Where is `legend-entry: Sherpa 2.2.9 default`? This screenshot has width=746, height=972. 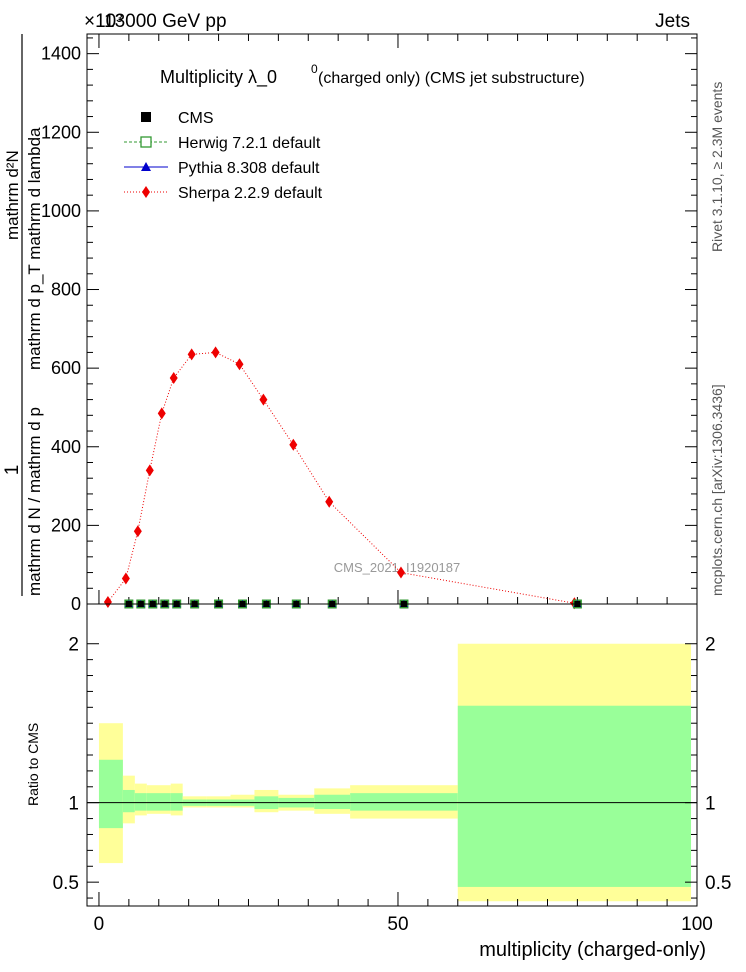
legend-entry: Sherpa 2.2.9 default is located at coordinates (223, 193).